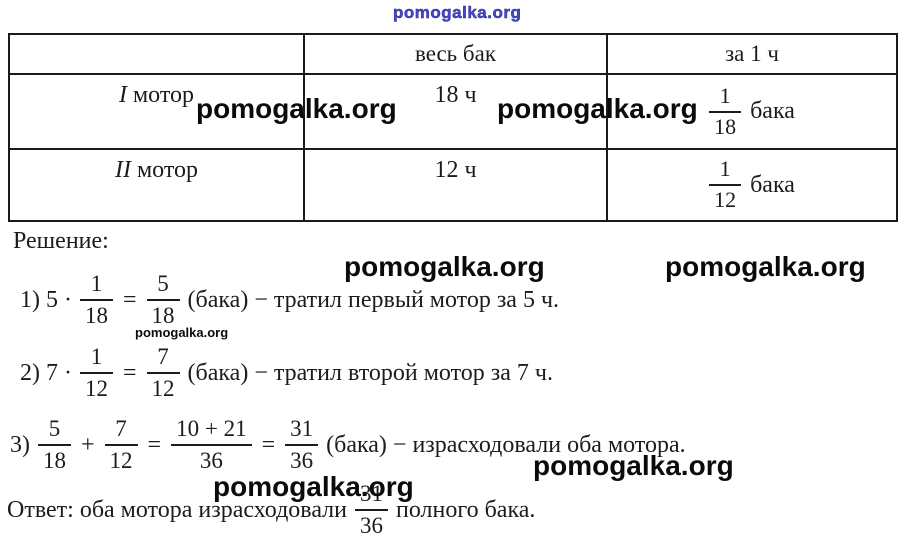 Image resolution: width=910 pixels, height=552 pixels. Describe the element at coordinates (457, 13) in the screenshot. I see `site-watermark-top: pomogalka.org` at that location.